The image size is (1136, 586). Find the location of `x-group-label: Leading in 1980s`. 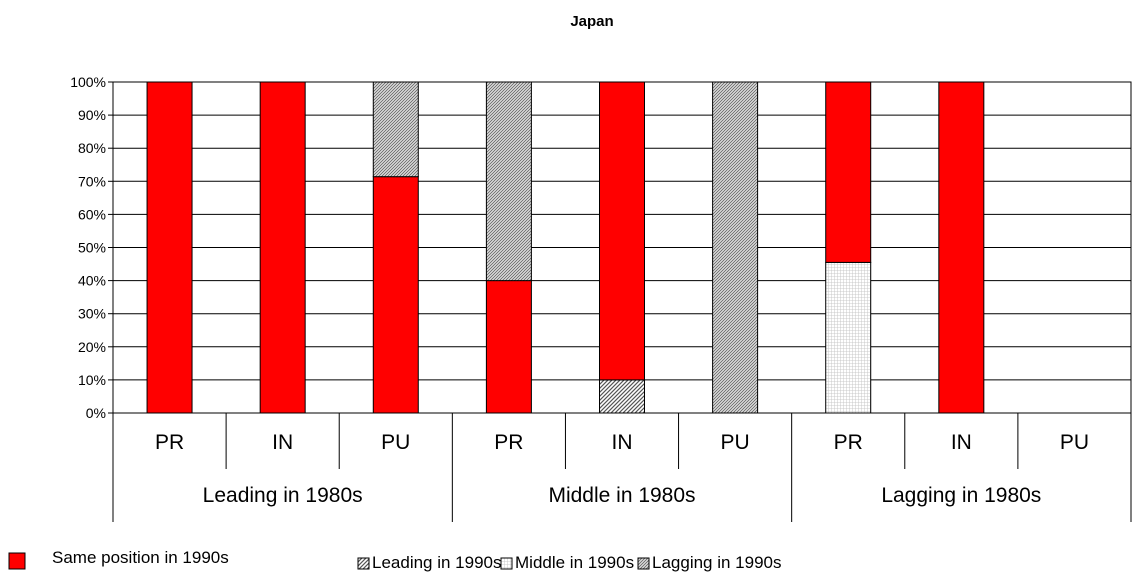

x-group-label: Leading in 1980s is located at coordinates (283, 495).